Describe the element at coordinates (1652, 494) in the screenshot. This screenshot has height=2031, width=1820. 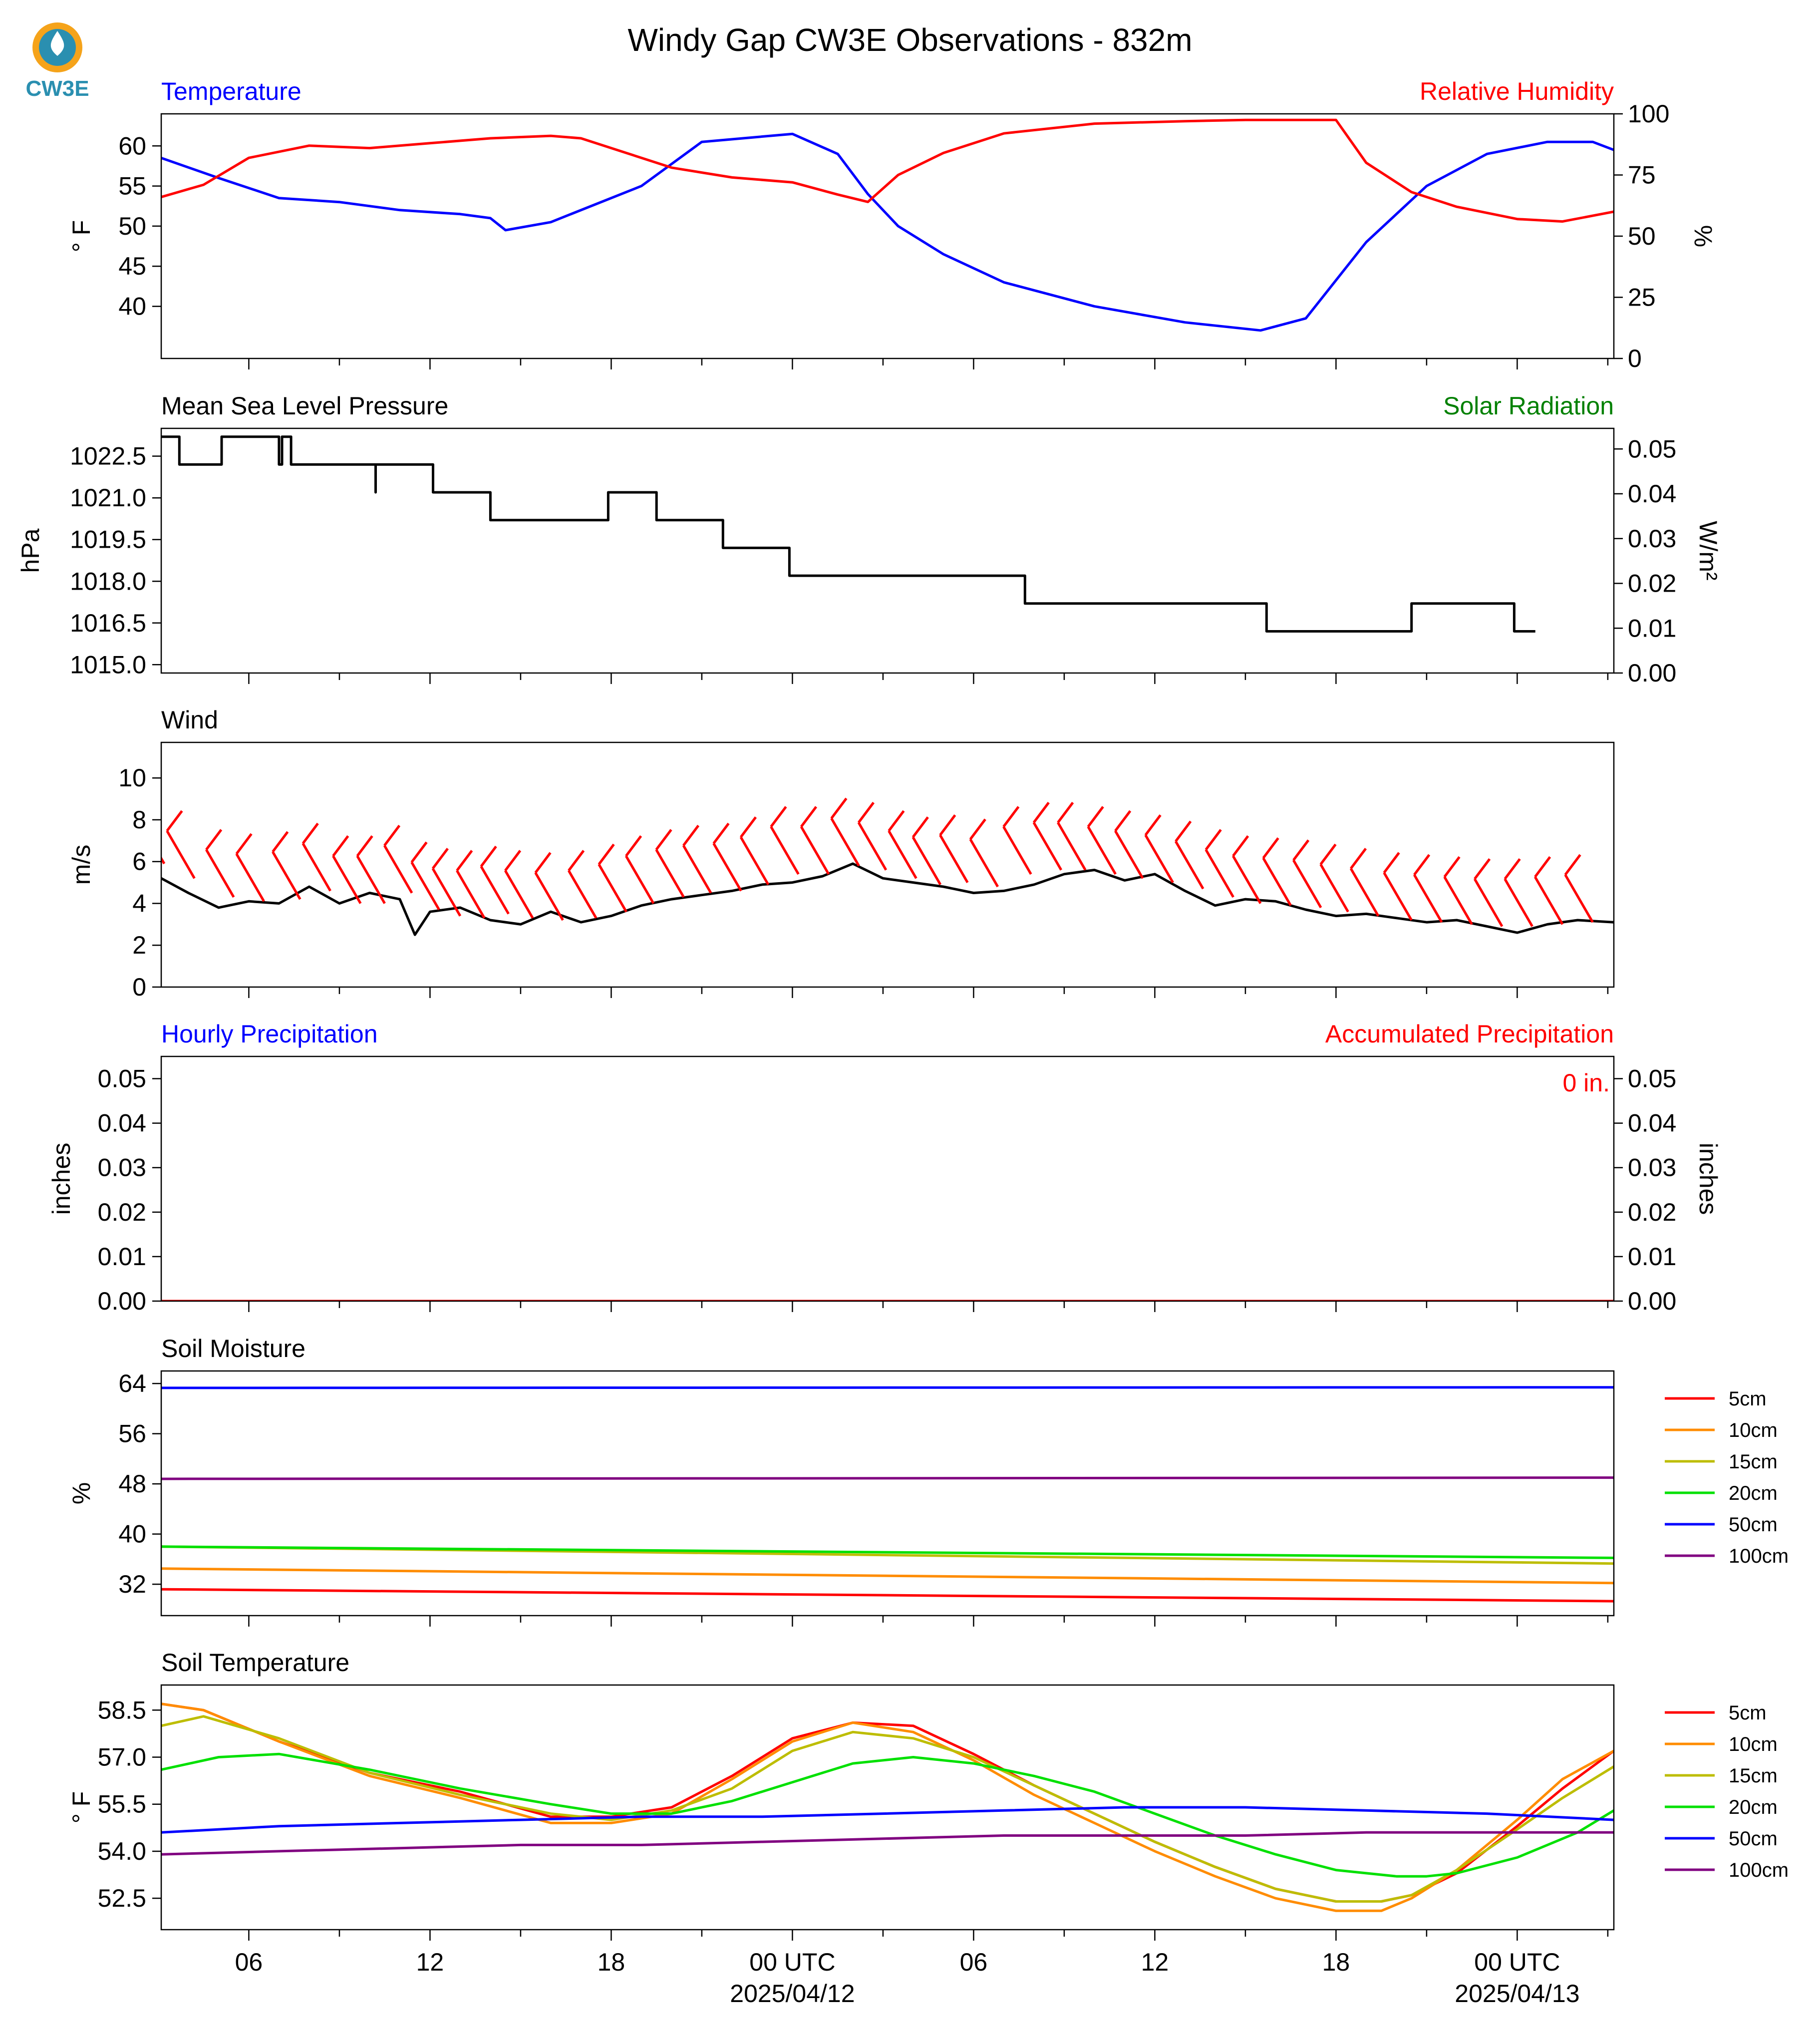
I see `y-tick-label-right: 0.04` at that location.